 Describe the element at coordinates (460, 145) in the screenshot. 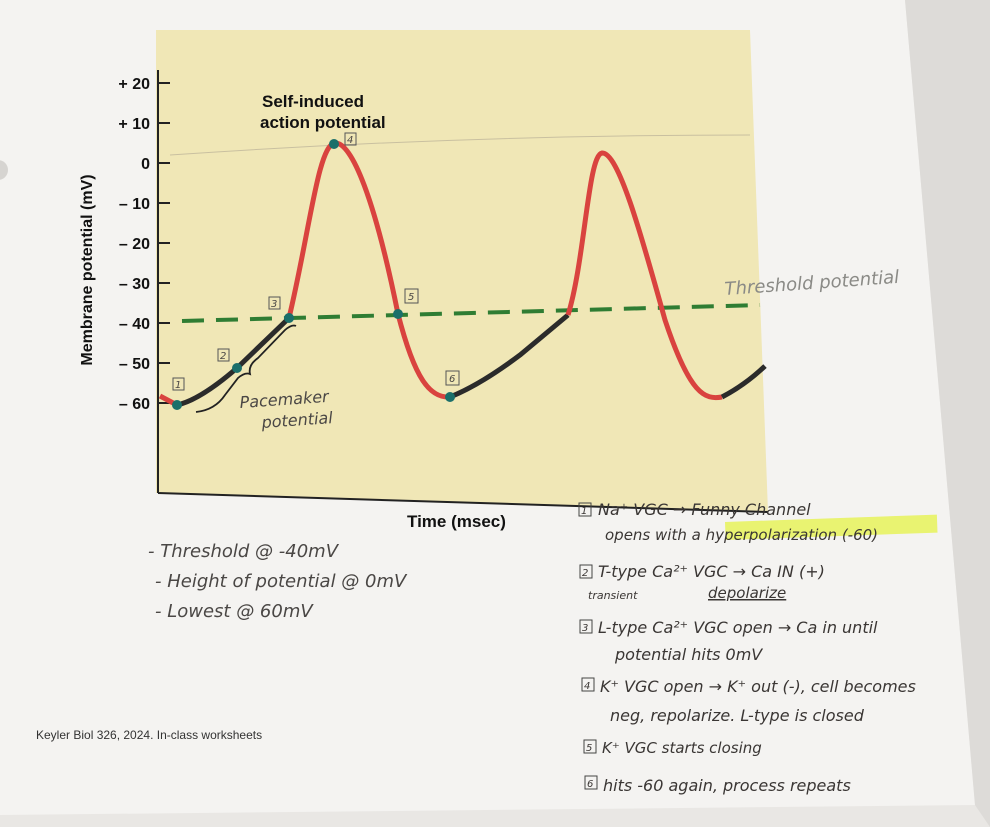

I see `fold-line` at that location.